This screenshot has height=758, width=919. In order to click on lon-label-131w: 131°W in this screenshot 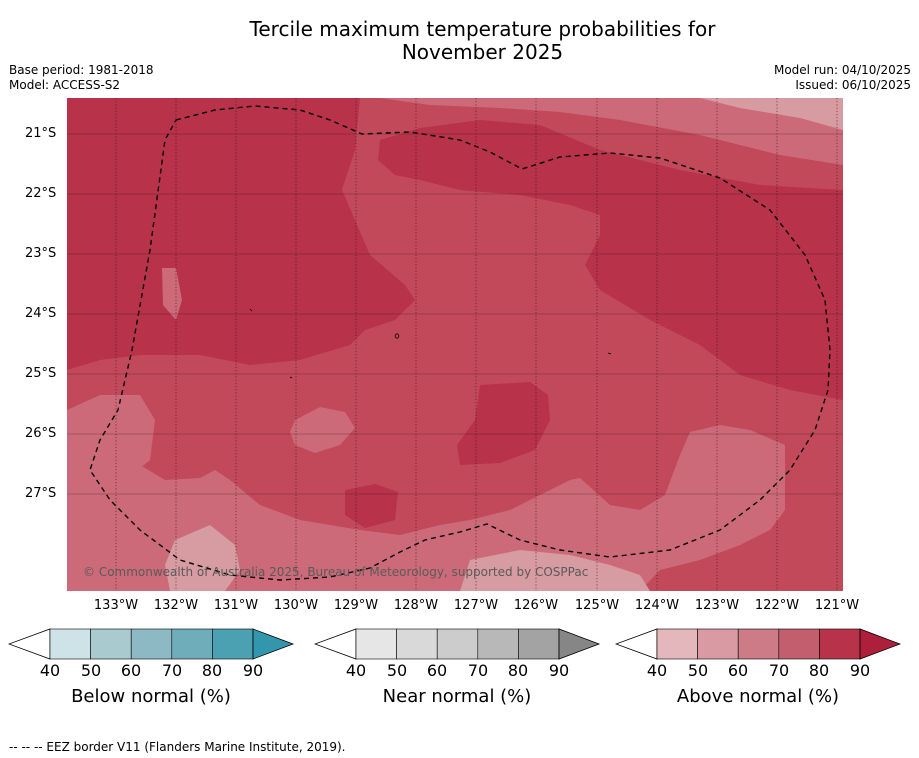, I will do `click(236, 605)`.